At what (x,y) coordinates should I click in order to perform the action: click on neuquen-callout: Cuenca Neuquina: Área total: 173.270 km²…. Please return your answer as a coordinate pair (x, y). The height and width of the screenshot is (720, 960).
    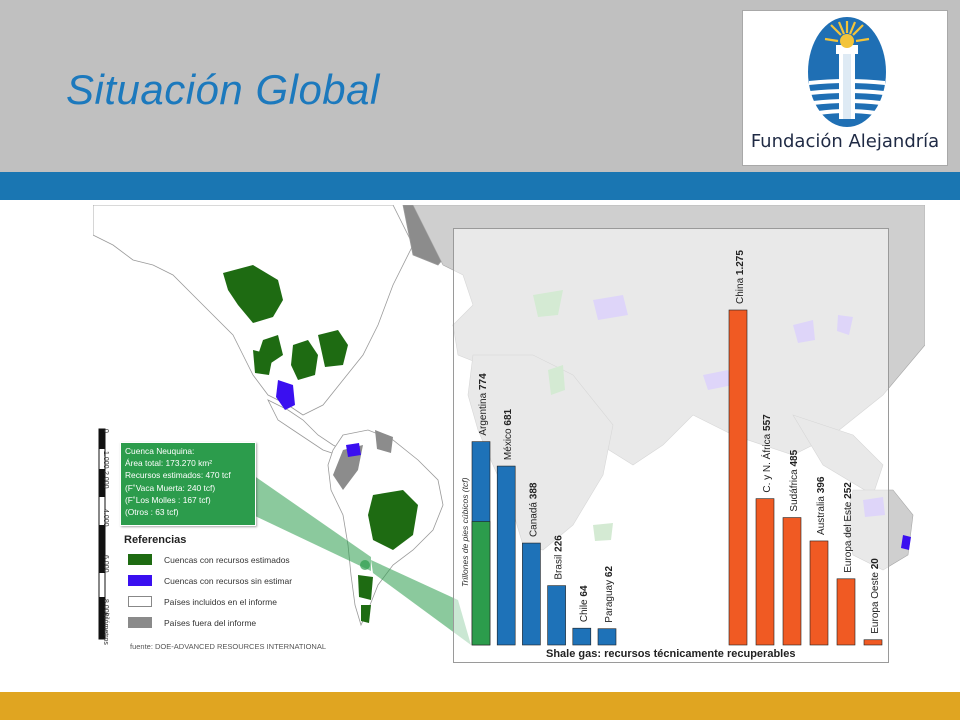
    Looking at the image, I should click on (188, 484).